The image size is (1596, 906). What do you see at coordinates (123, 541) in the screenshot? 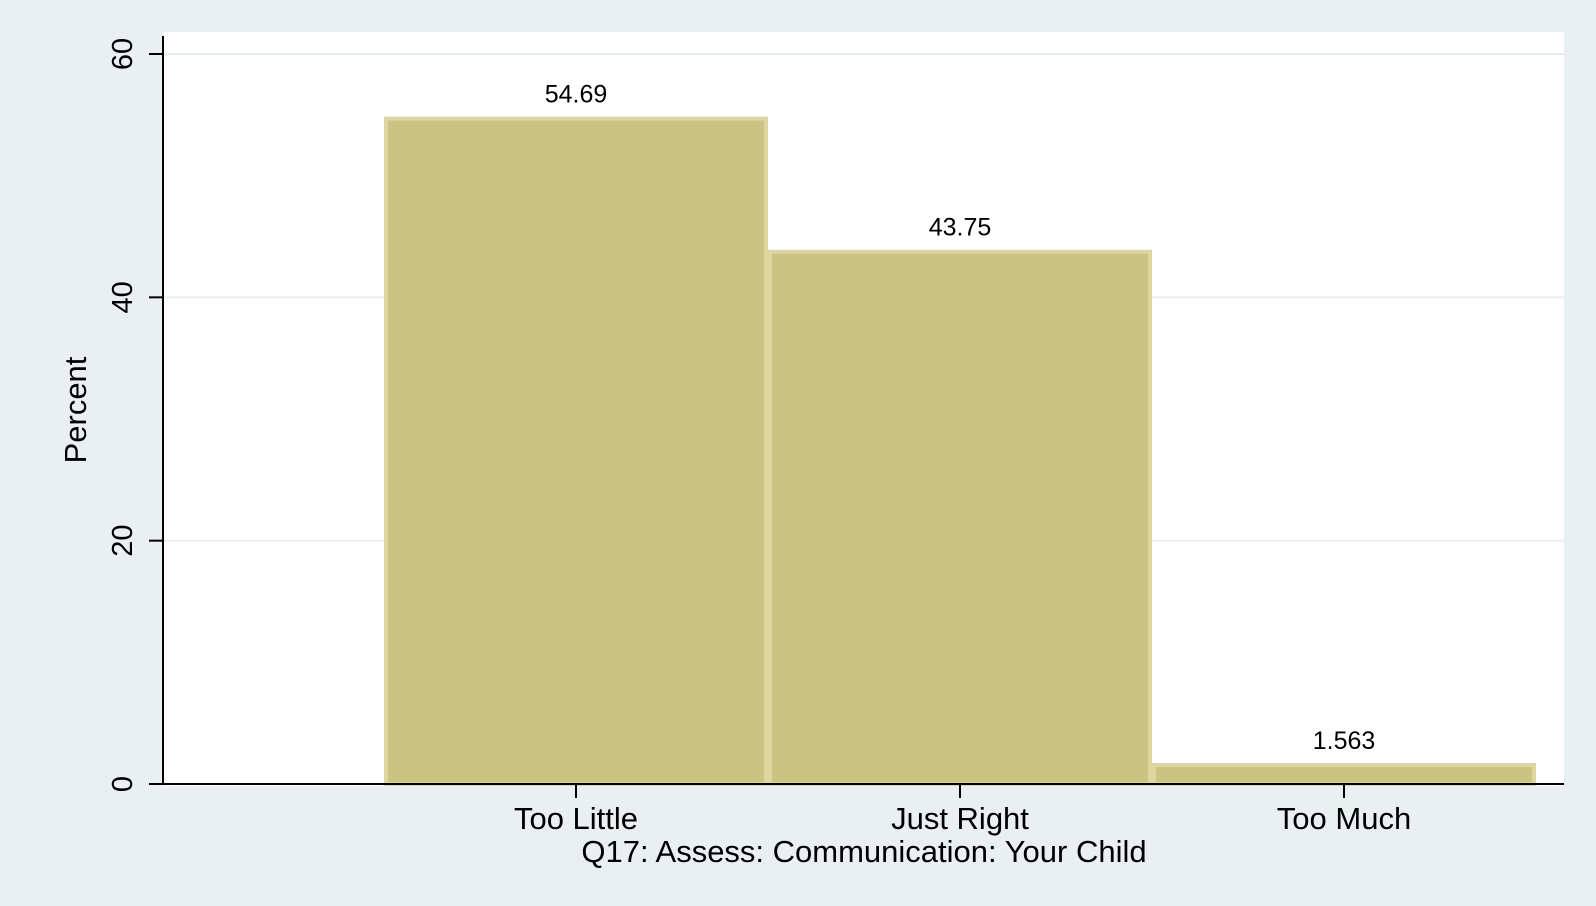
I see `y-tick-label: 20` at bounding box center [123, 541].